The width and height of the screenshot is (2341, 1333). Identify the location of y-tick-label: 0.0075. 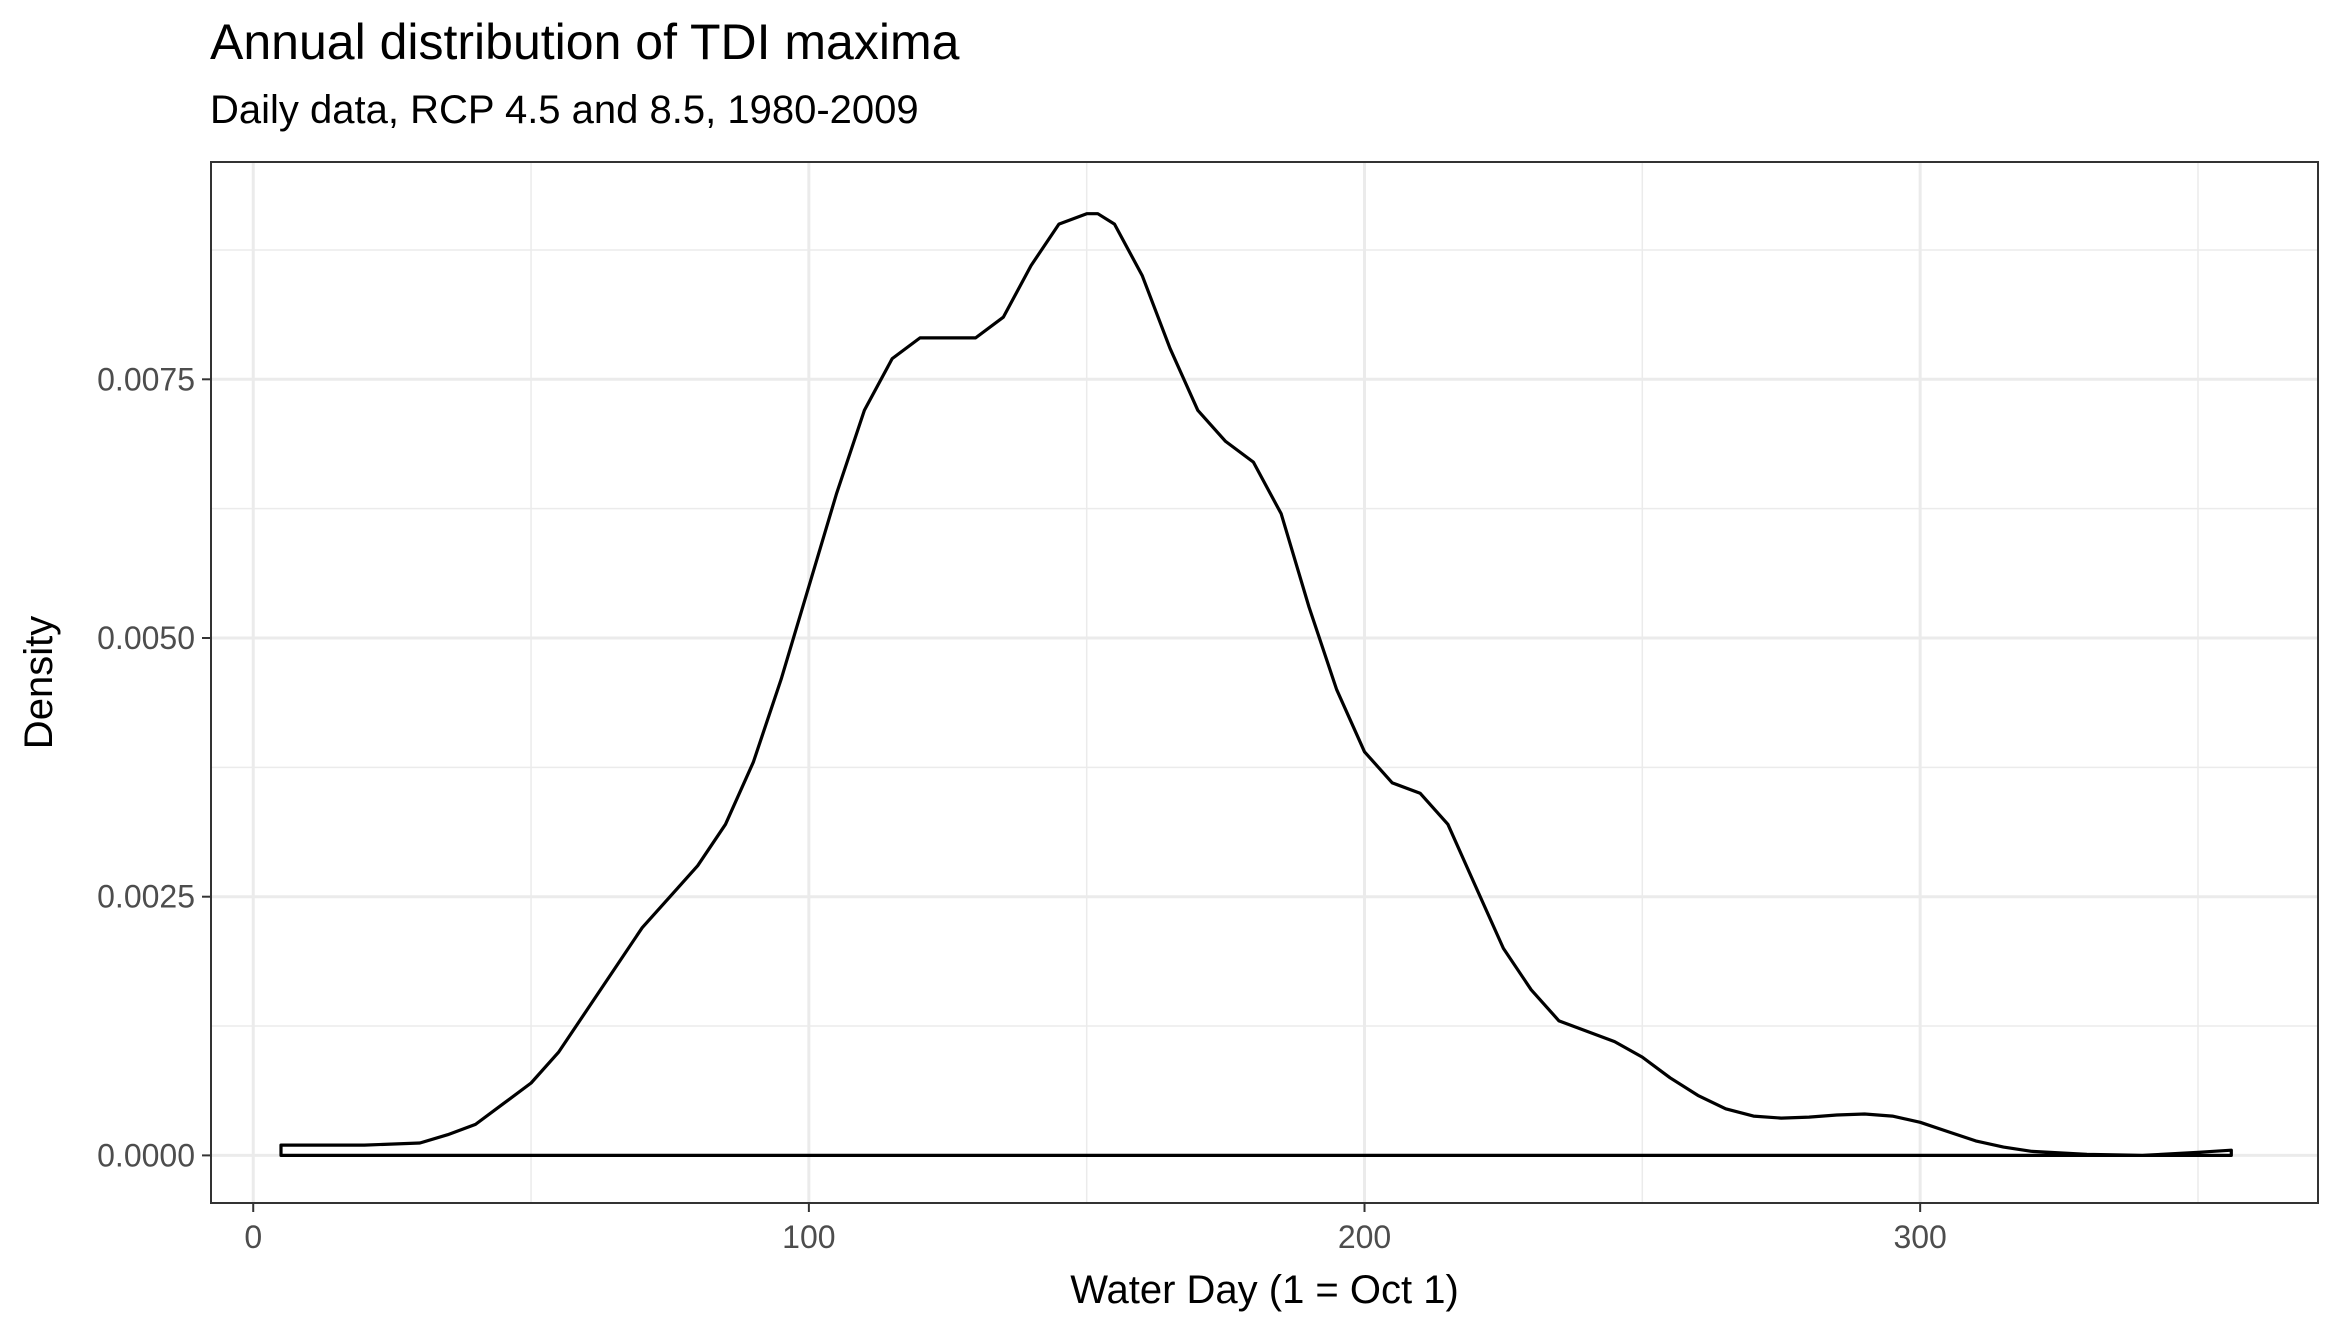
(146, 379).